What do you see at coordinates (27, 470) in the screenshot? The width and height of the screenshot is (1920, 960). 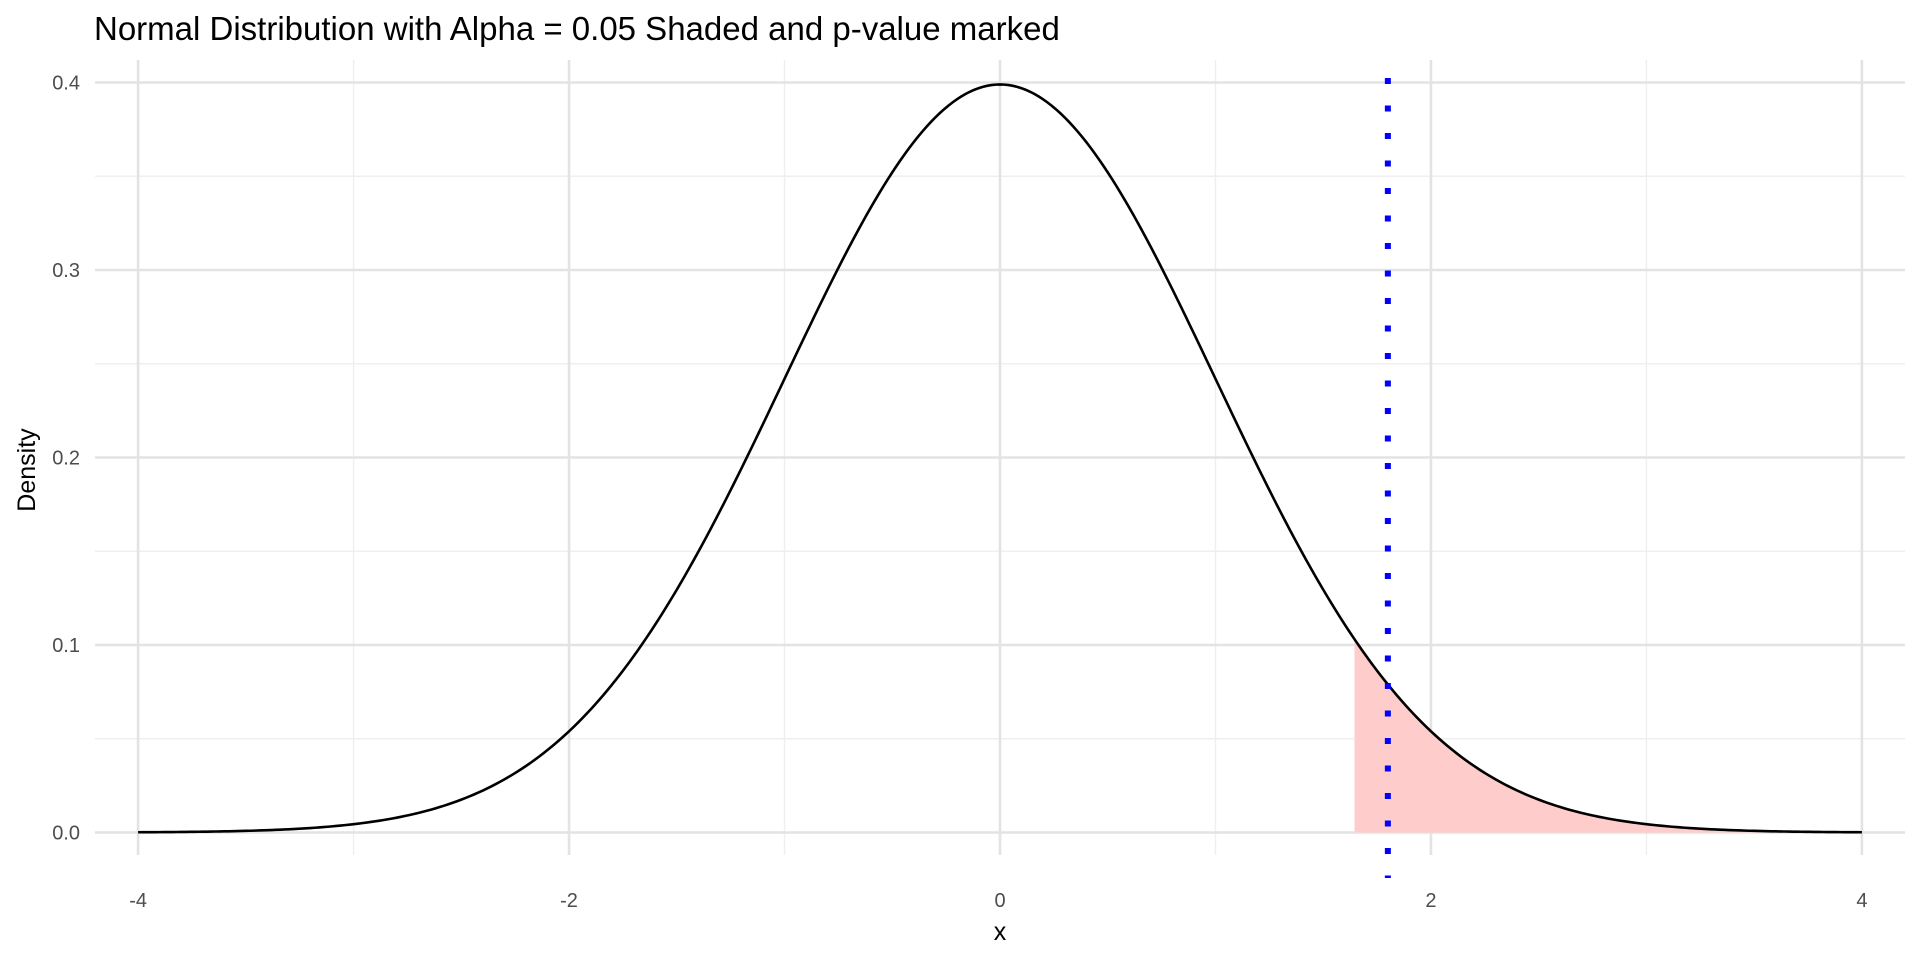 I see `y-axis-title: Density` at bounding box center [27, 470].